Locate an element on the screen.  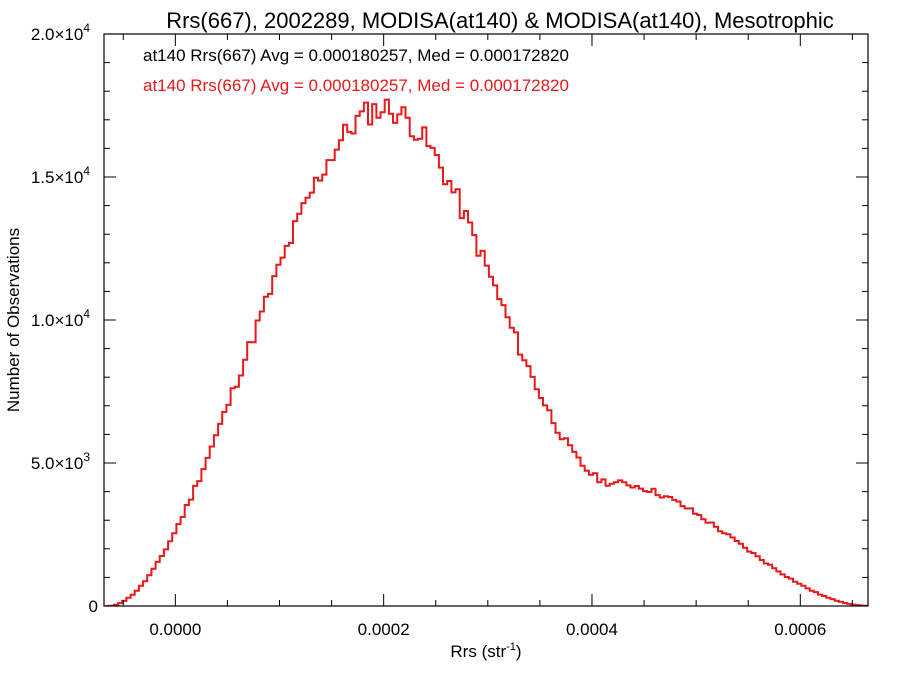
x-axis-label-sup: -1 is located at coordinates (511, 647).